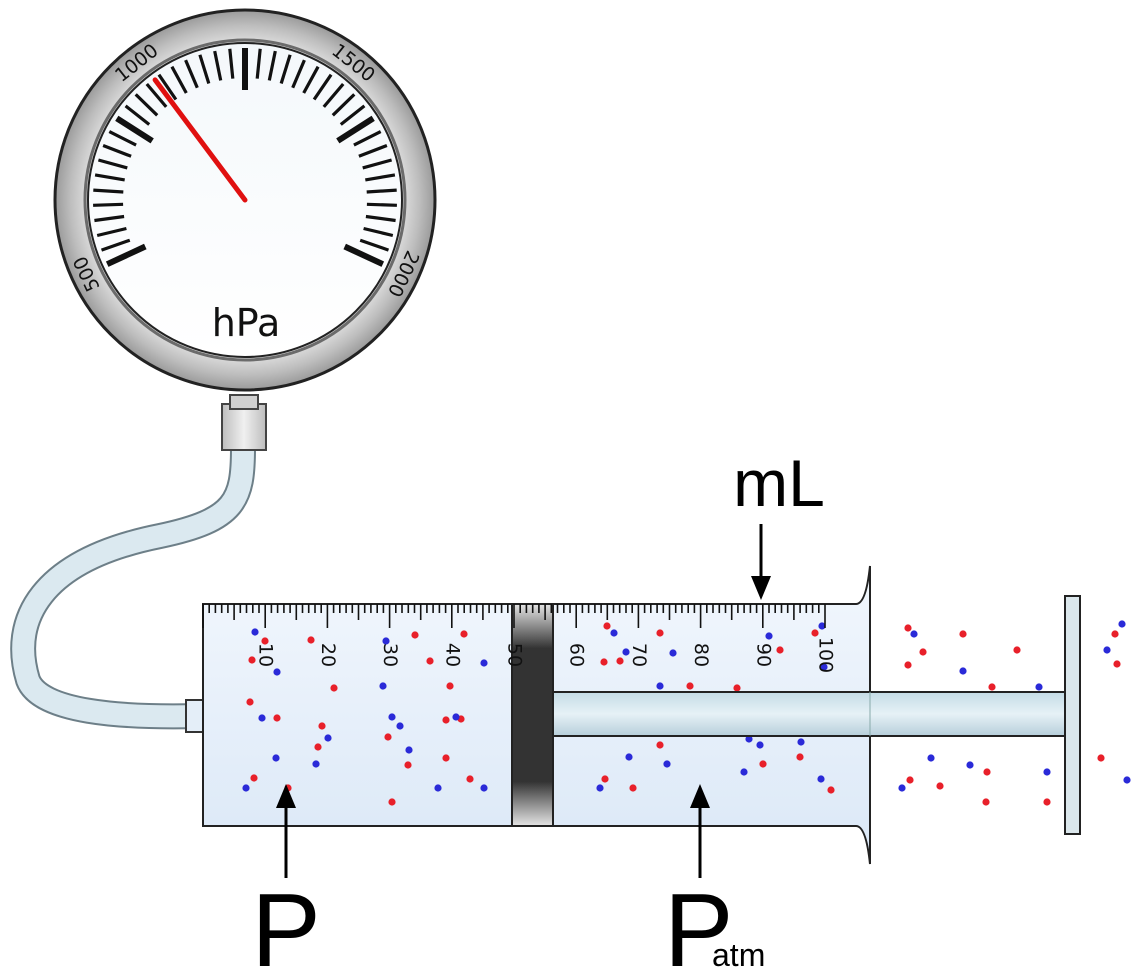  What do you see at coordinates (532, 715) in the screenshot?
I see `piston` at bounding box center [532, 715].